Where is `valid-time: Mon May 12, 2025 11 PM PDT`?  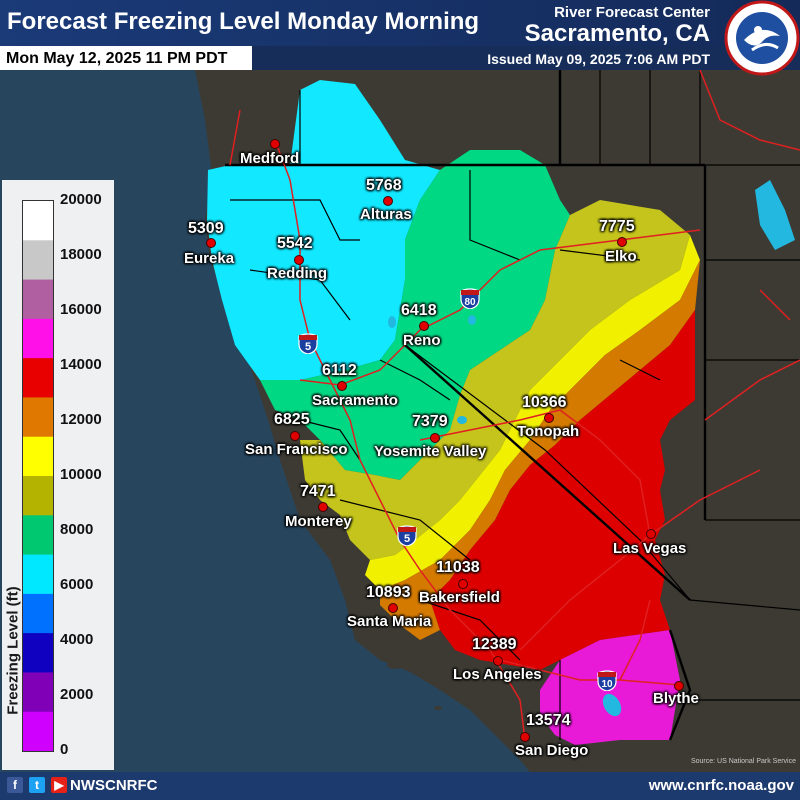
valid-time: Mon May 12, 2025 11 PM PDT is located at coordinates (117, 58).